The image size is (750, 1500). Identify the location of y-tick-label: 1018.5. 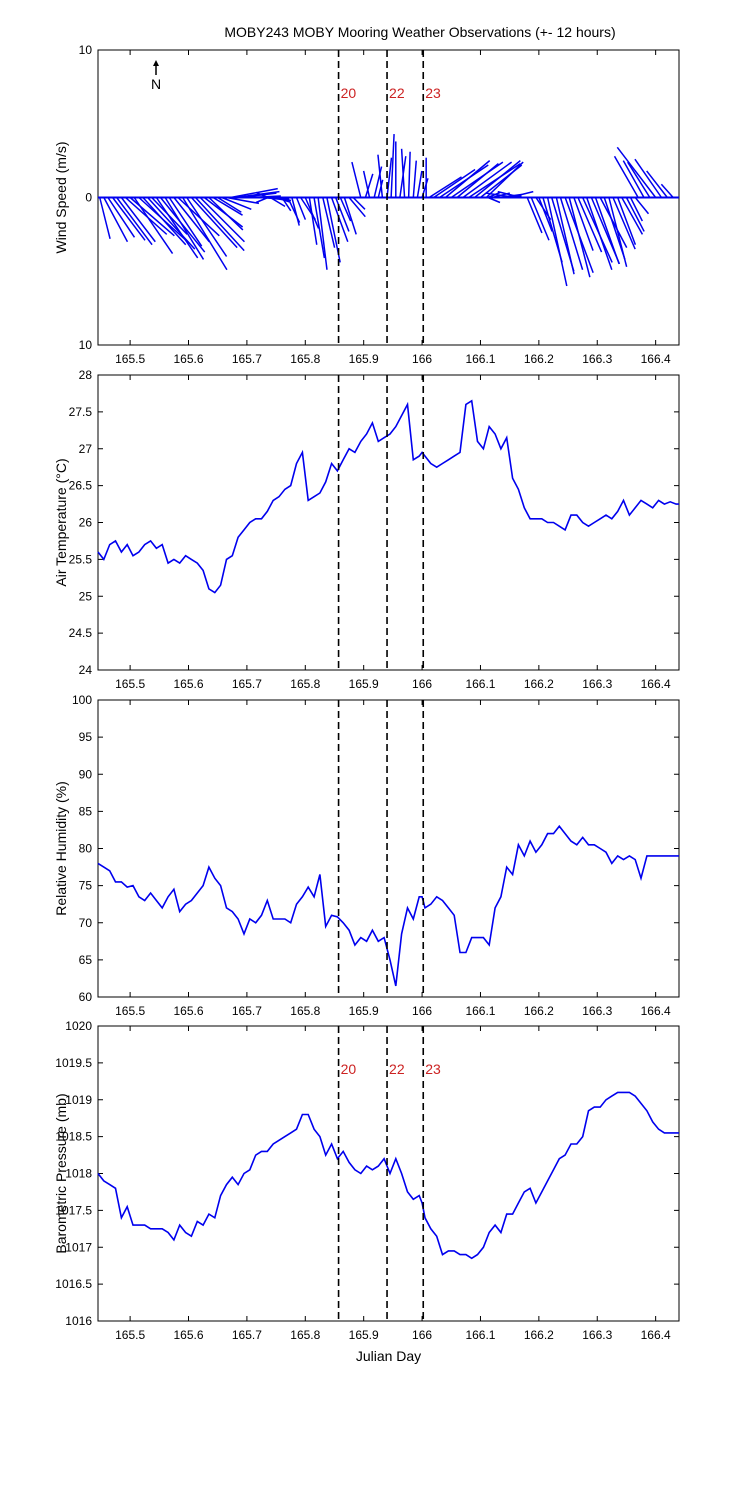
(73, 1137).